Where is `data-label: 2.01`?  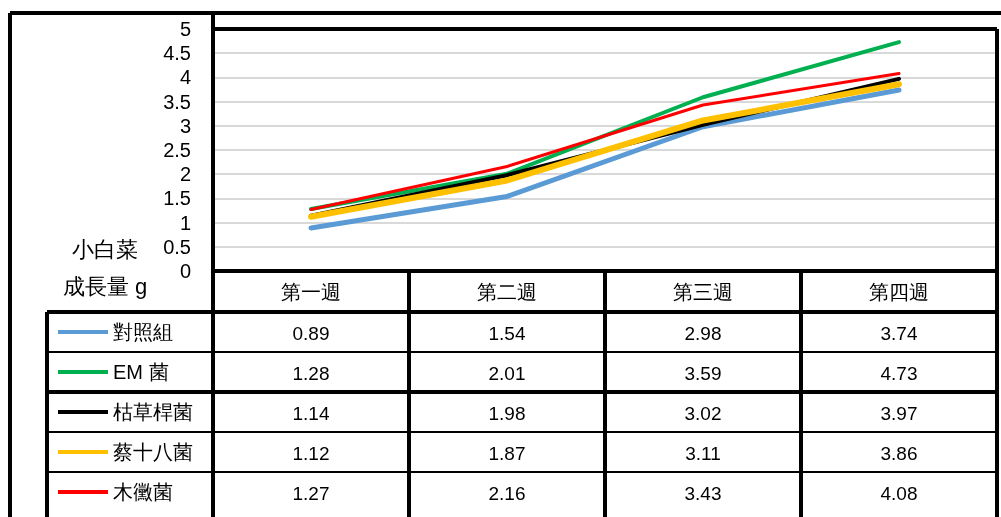 data-label: 2.01 is located at coordinates (507, 373).